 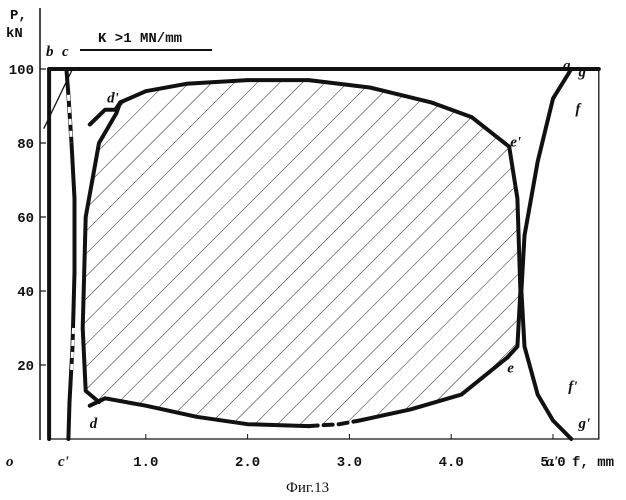 I want to click on point-label: d, so click(x=94, y=424).